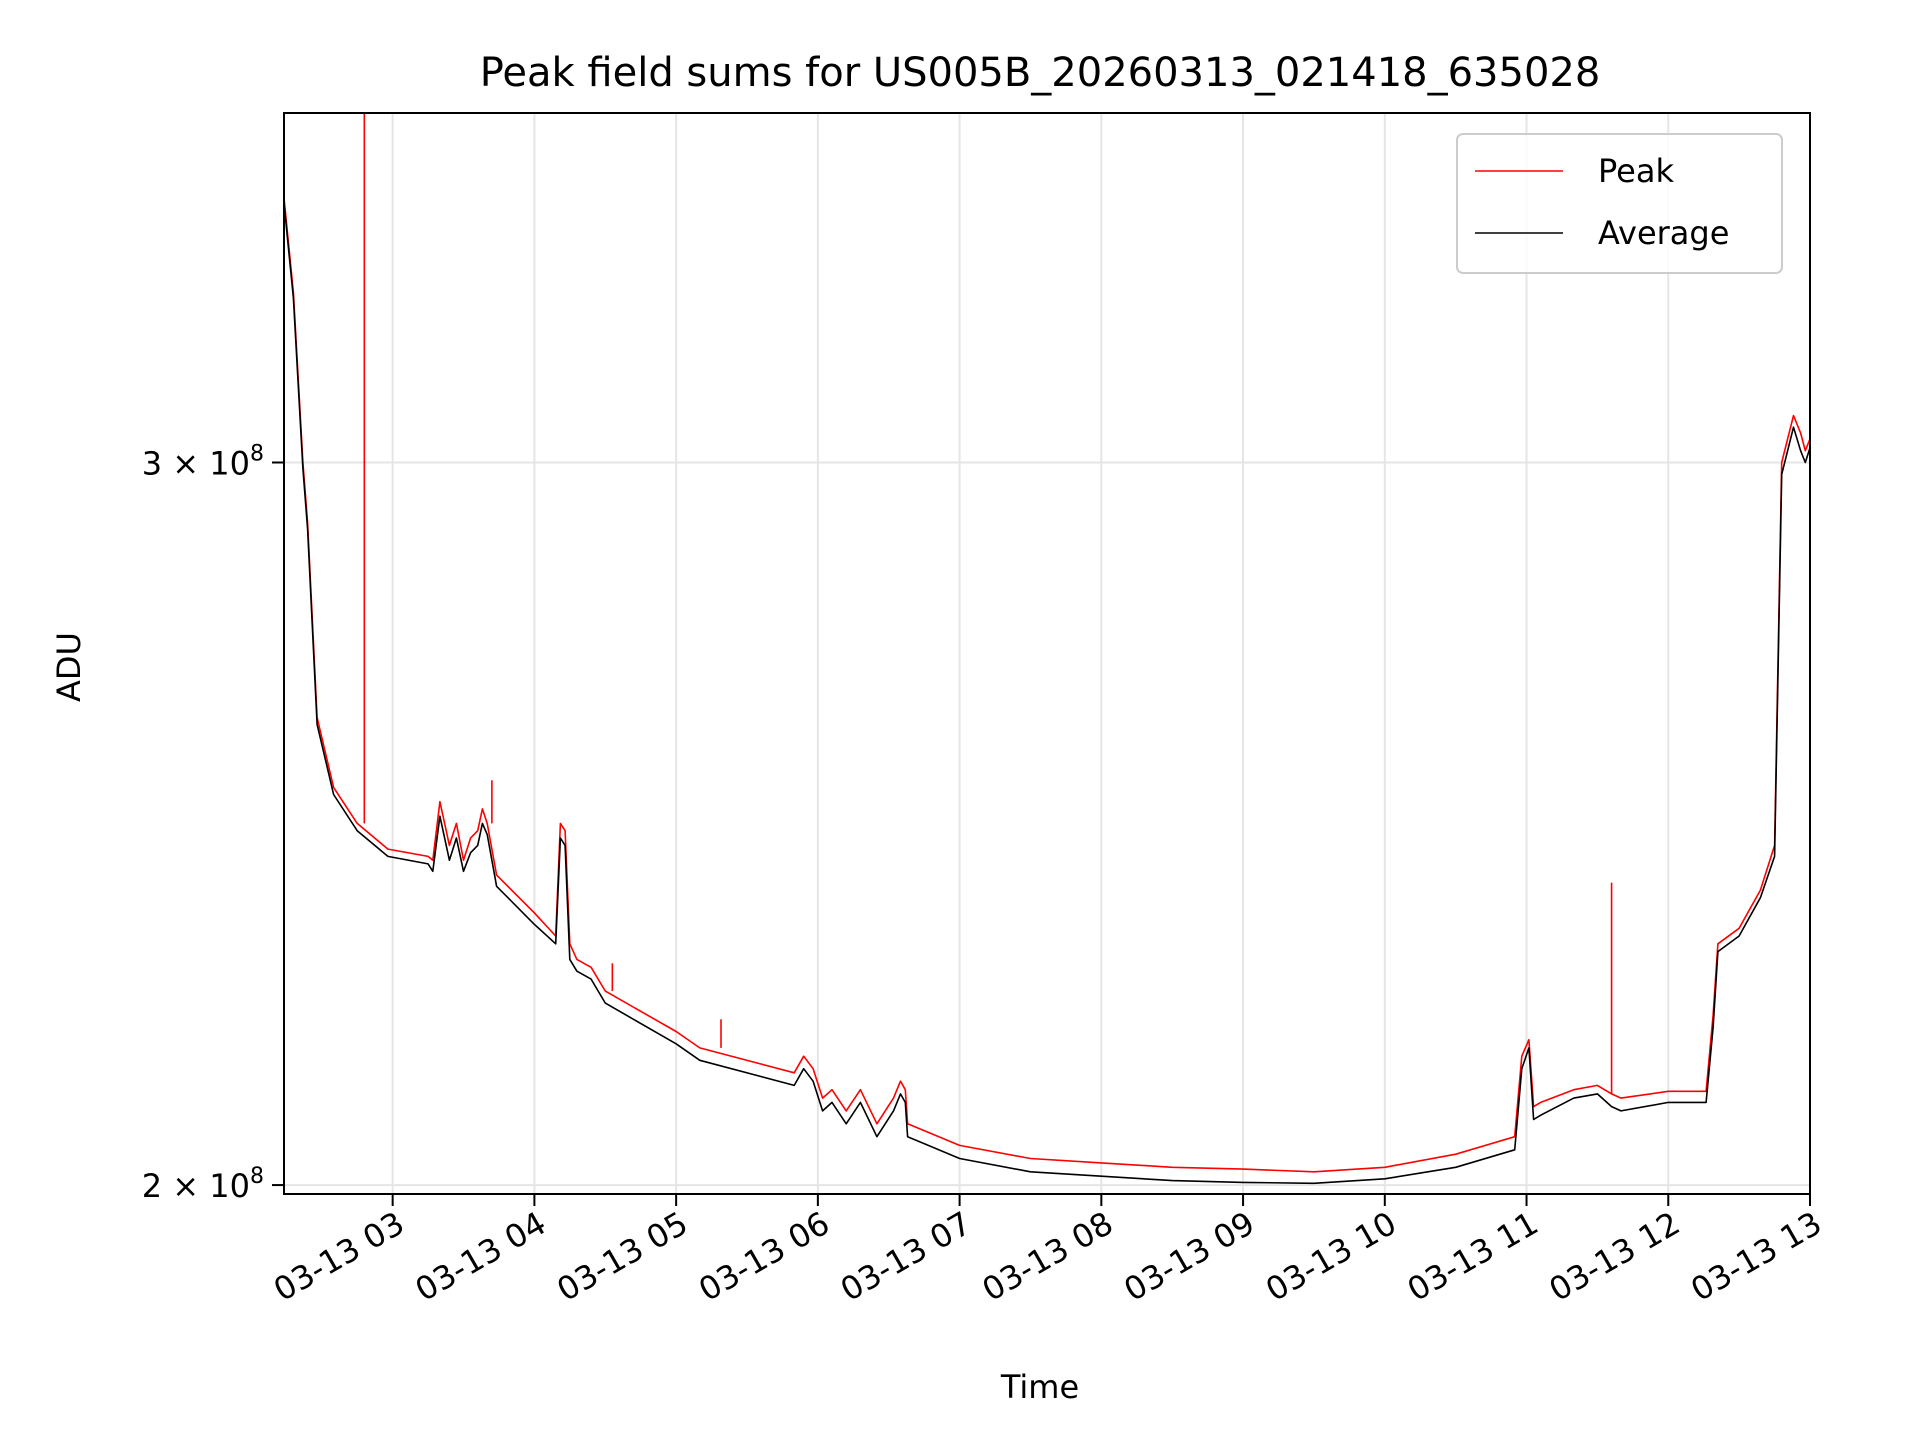  I want to click on legend: Peak Average, so click(1619, 203).